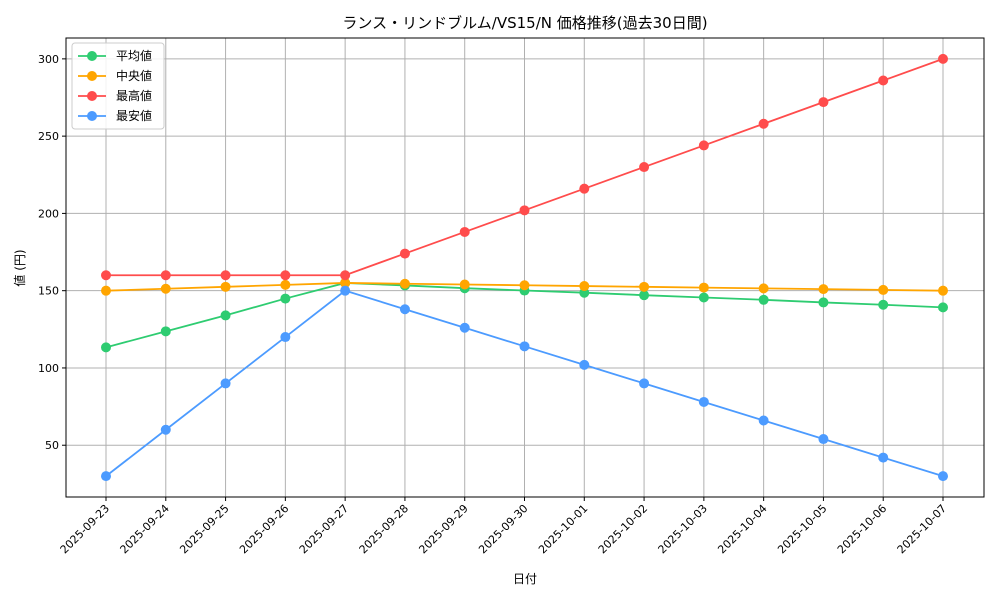 The height and width of the screenshot is (600, 1000). Describe the element at coordinates (683, 529) in the screenshot. I see `x-tick-label: 2025-10-03` at that location.